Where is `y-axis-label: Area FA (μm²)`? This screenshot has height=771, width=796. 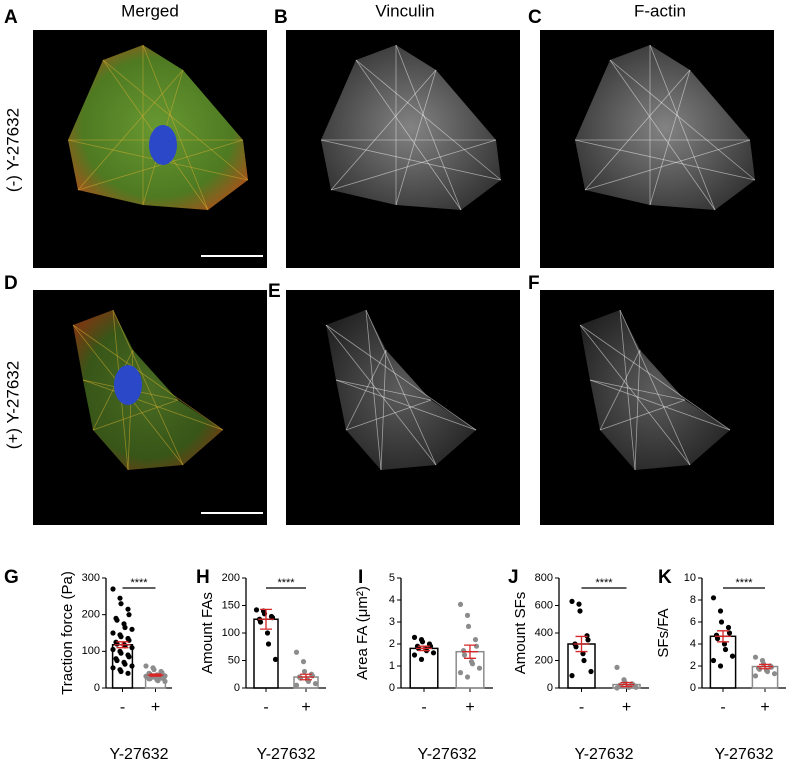
y-axis-label: Area FA (μm²) is located at coordinates (362, 633).